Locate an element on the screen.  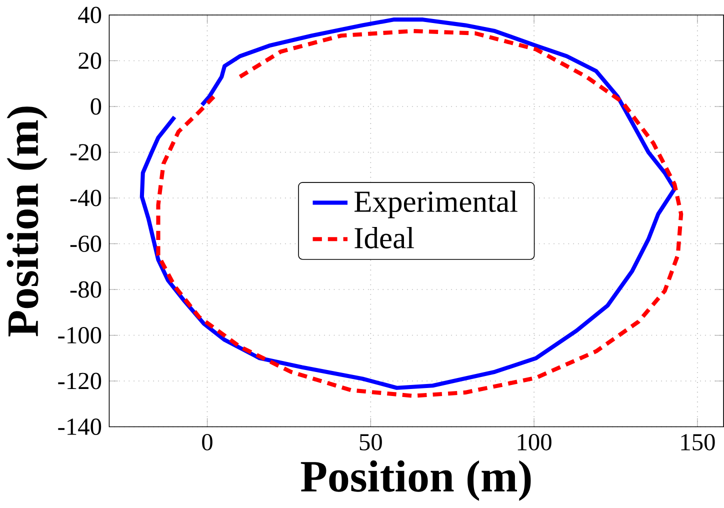
y-tick-label: -20 is located at coordinates (86, 152).